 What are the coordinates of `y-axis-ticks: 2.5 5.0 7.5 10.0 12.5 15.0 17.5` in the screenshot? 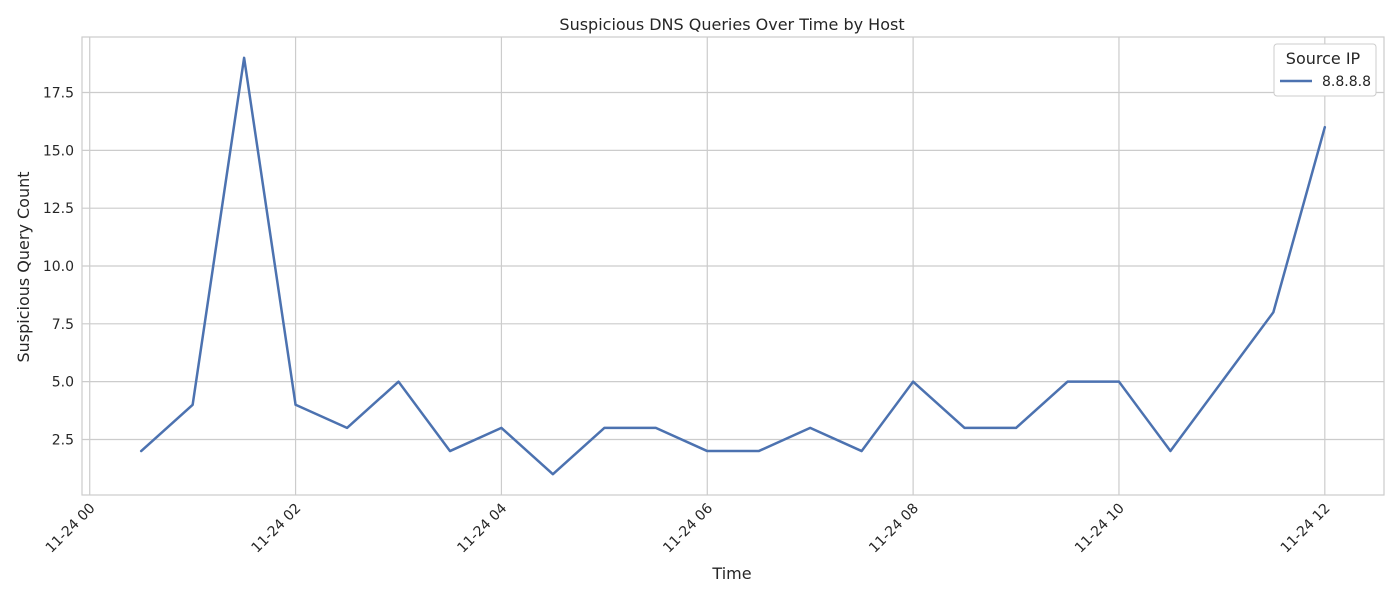 It's located at (58, 267).